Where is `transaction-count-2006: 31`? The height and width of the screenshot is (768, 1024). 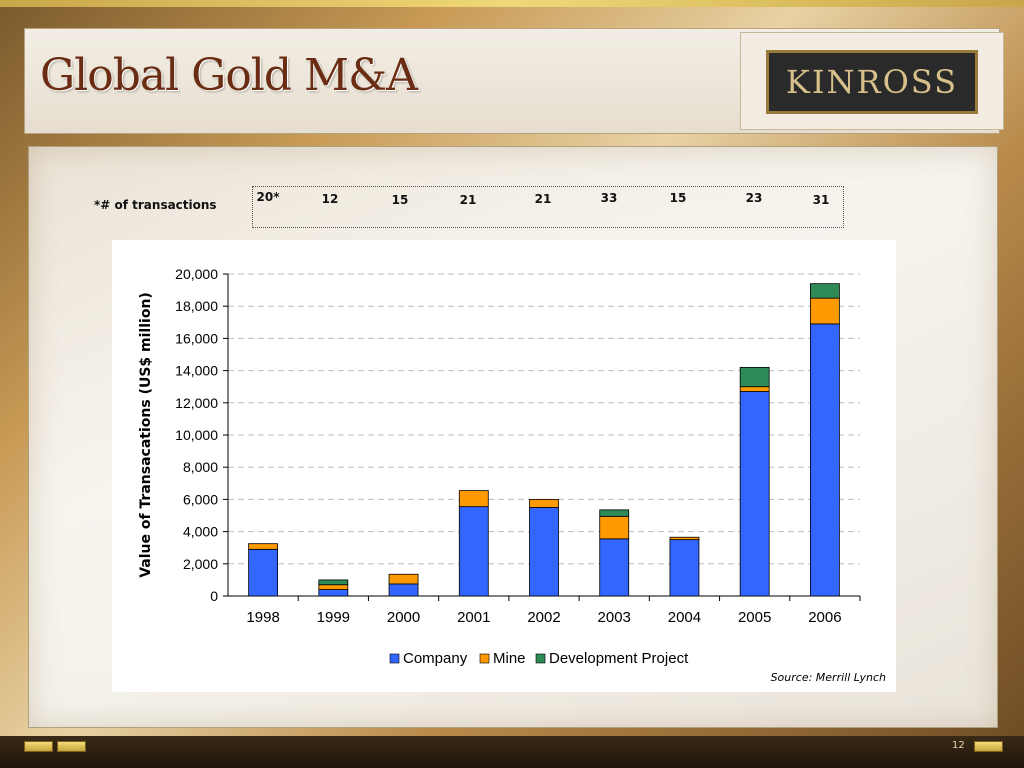 transaction-count-2006: 31 is located at coordinates (821, 200).